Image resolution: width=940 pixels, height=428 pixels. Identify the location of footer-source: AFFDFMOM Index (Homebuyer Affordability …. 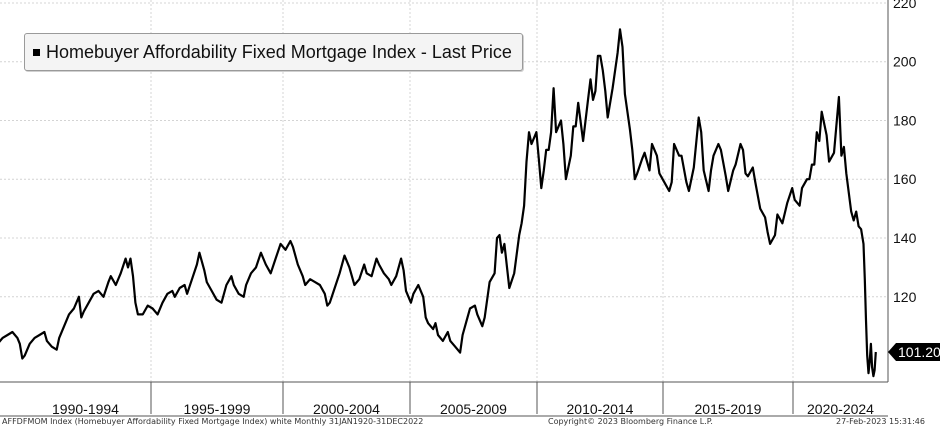
(213, 421).